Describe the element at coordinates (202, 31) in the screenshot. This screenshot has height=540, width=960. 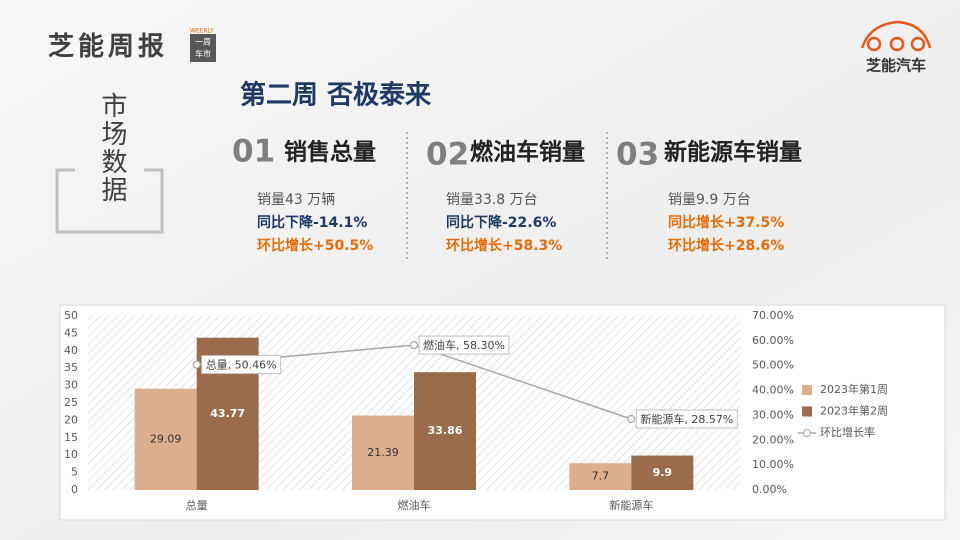
I see `weekly: WEEKLY` at that location.